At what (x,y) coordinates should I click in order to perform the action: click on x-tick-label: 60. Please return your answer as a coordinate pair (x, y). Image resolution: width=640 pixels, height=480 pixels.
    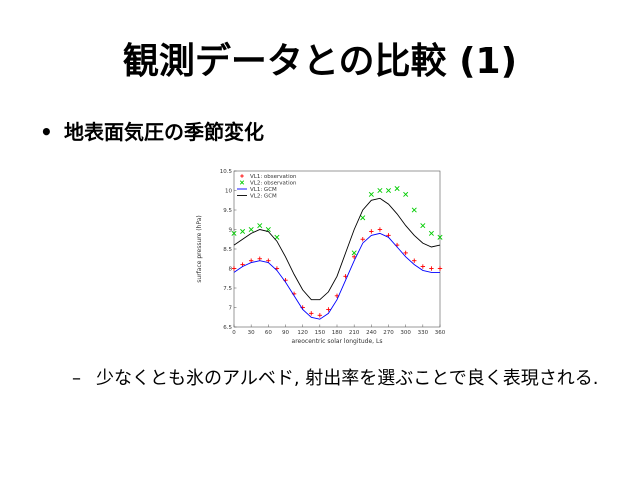
    Looking at the image, I should click on (268, 333).